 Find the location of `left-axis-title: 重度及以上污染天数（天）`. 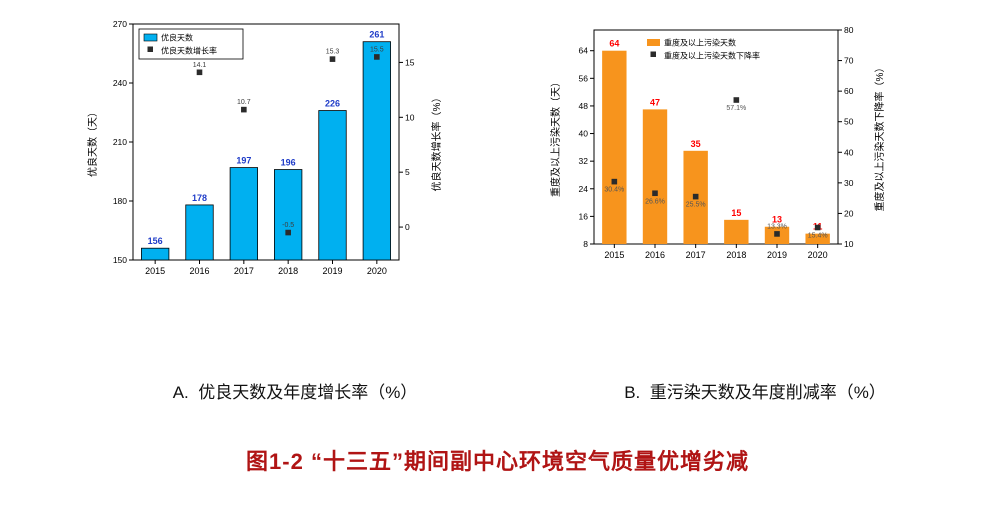

left-axis-title: 重度及以上污染天数（天） is located at coordinates (555, 137).